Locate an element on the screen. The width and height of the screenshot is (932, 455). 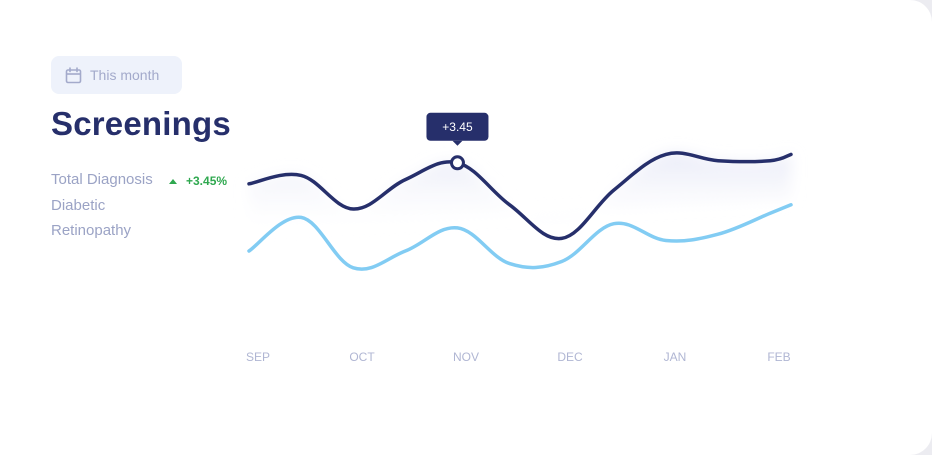
date-filter-label: This month is located at coordinates (125, 75).